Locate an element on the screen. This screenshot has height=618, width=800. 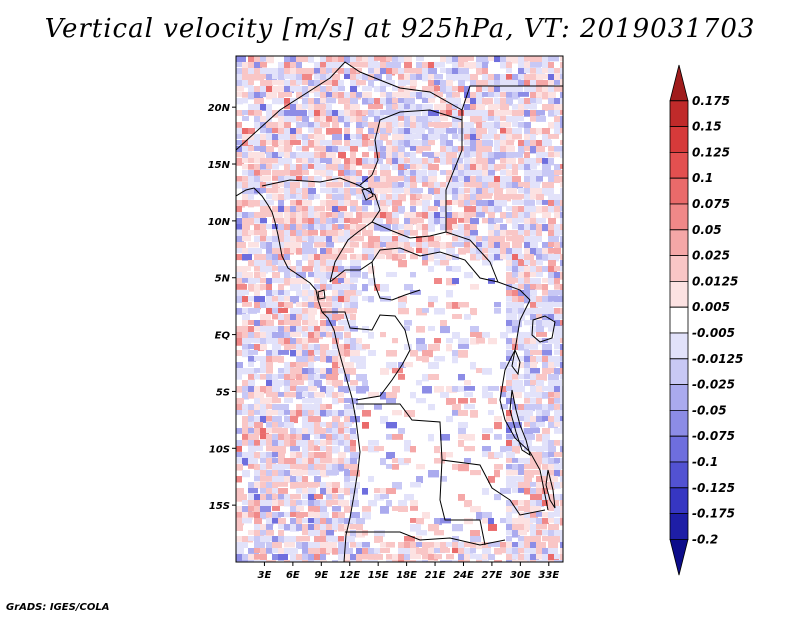
lat-tick-label: 10N is located at coordinates (219, 222).